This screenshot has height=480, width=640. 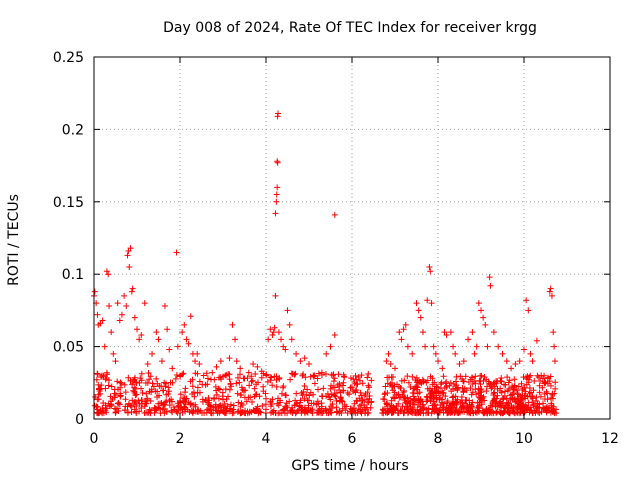 What do you see at coordinates (349, 466) in the screenshot?
I see `x-axis-label: GPS time / hours` at bounding box center [349, 466].